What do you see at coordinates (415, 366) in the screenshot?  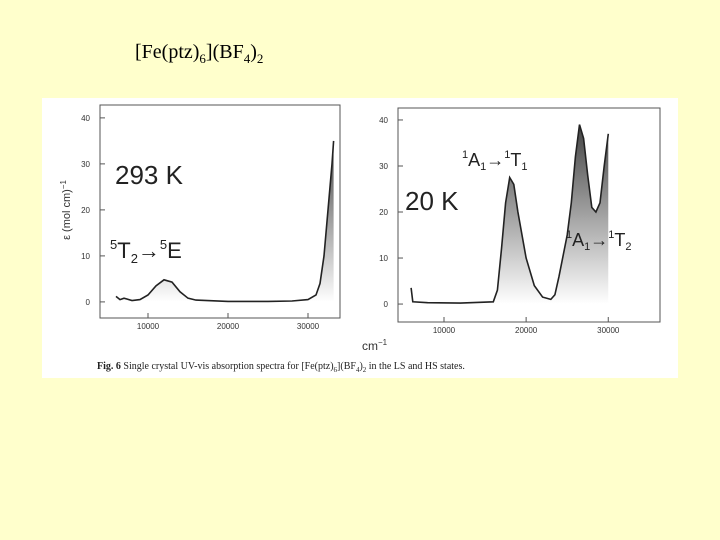 I see `caption-part: in the LS and HS states.` at bounding box center [415, 366].